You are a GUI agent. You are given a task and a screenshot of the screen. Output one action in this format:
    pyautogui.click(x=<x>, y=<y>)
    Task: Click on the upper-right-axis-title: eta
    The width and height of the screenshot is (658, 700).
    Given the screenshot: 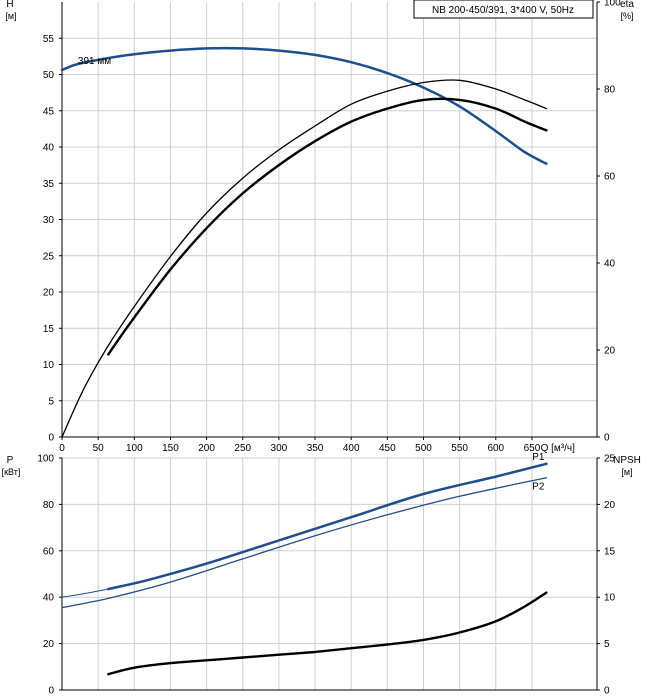 What is the action you would take?
    pyautogui.click(x=627, y=5)
    